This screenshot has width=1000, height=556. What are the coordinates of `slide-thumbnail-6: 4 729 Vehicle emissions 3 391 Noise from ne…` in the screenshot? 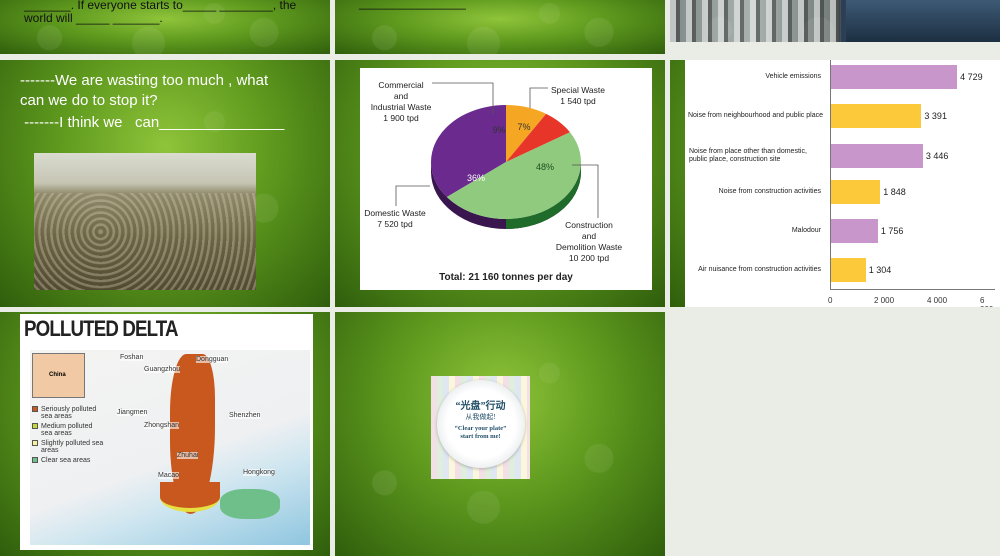 It's located at (835, 183).